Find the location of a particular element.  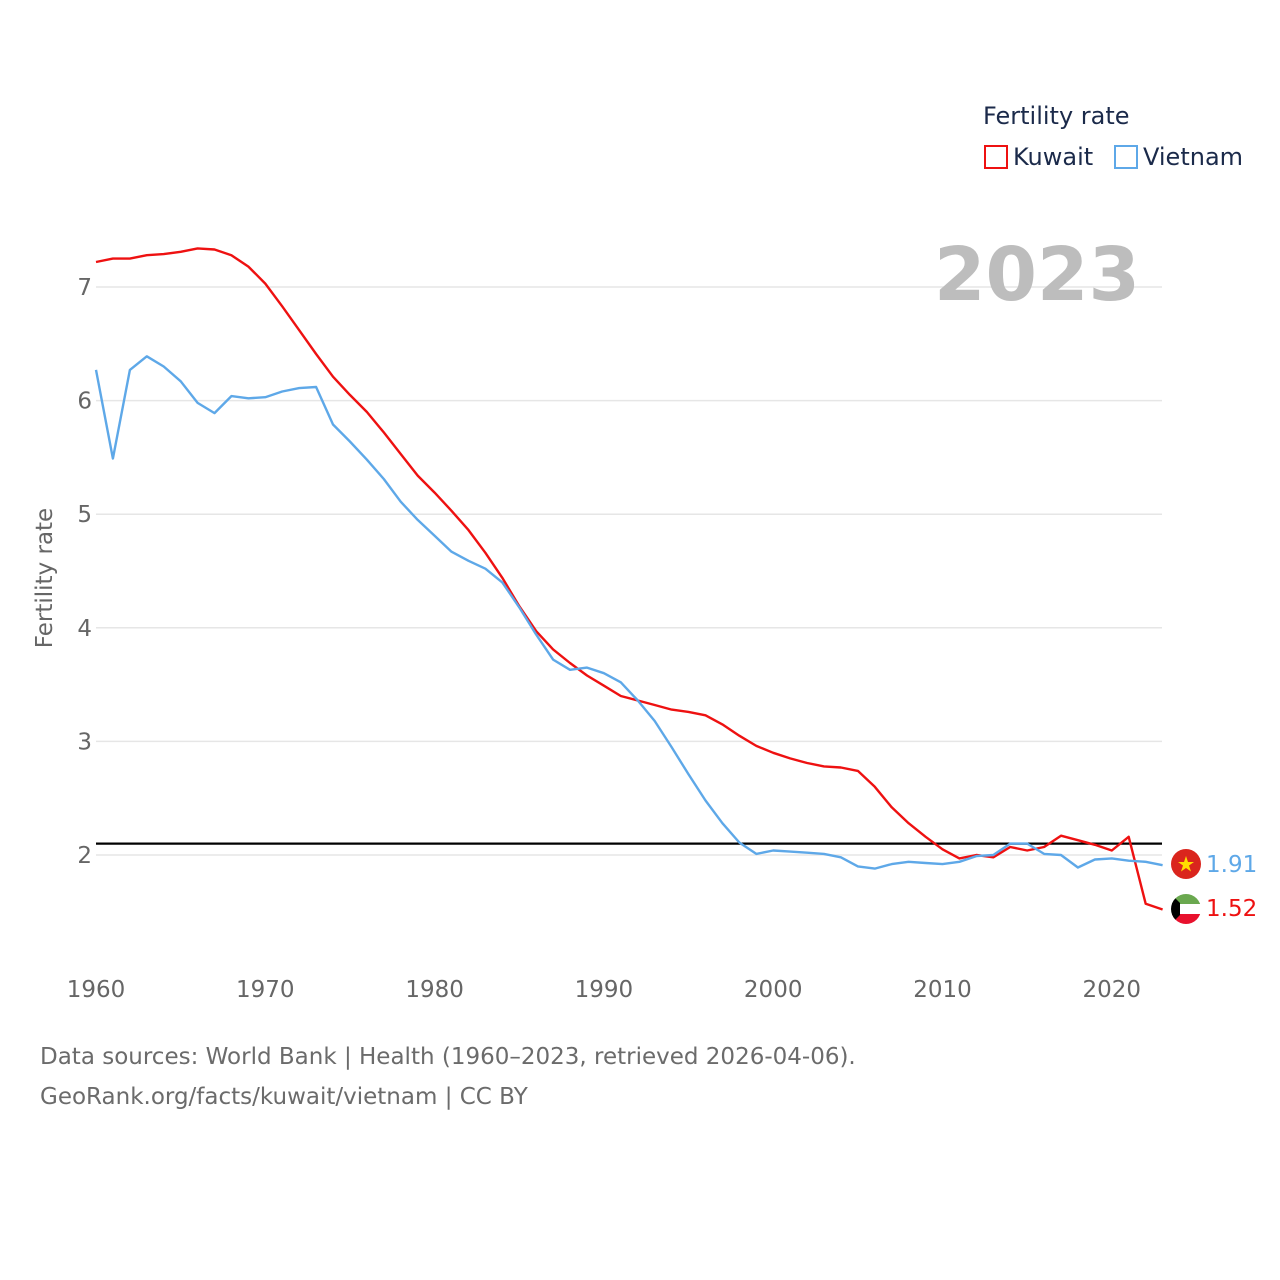

end-value-vietnam: 1.91 is located at coordinates (1231, 865).